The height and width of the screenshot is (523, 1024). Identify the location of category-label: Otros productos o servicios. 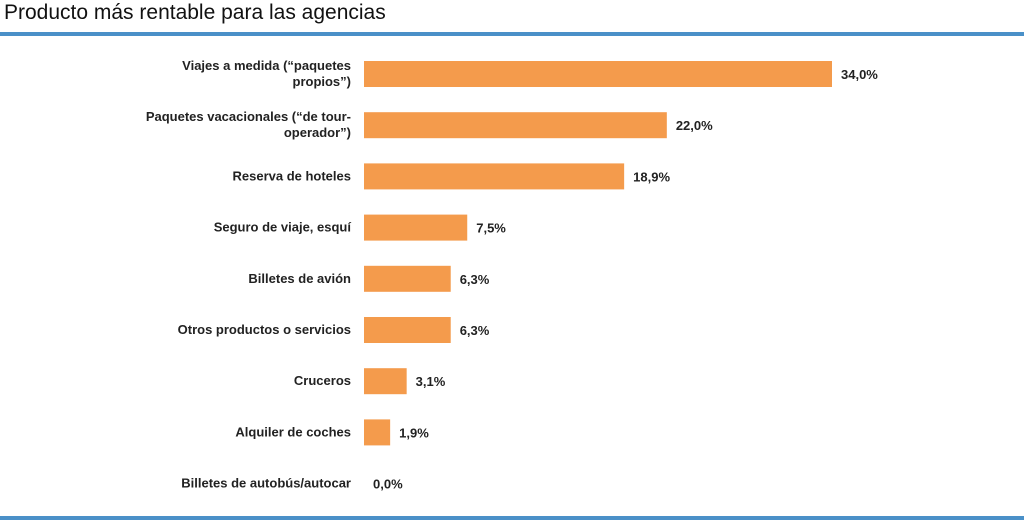
(264, 329).